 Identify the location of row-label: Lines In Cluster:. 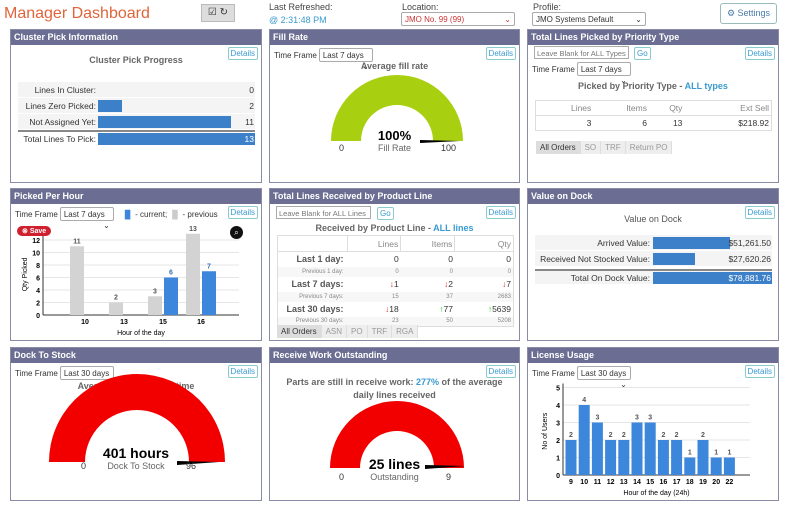
(65, 89).